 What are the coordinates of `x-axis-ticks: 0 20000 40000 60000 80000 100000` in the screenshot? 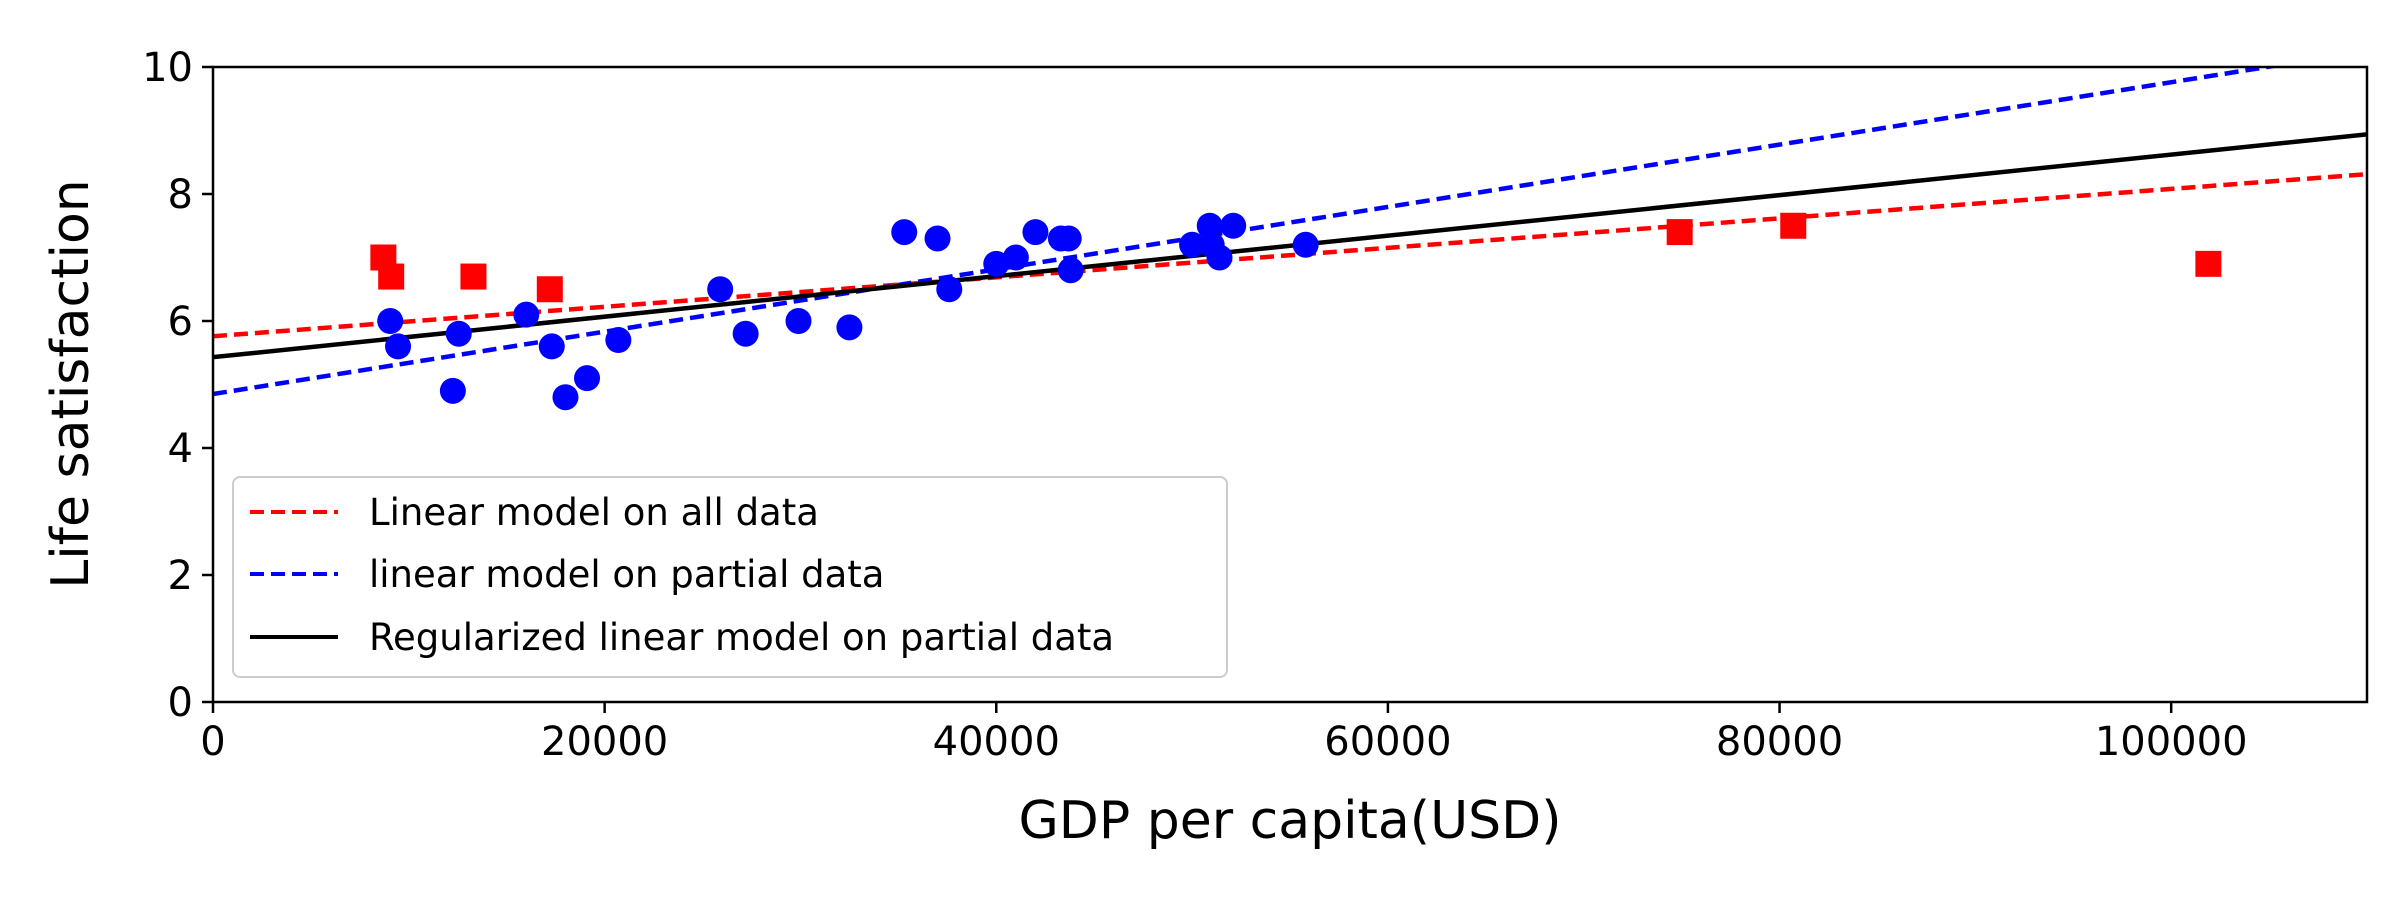 It's located at (1224, 733).